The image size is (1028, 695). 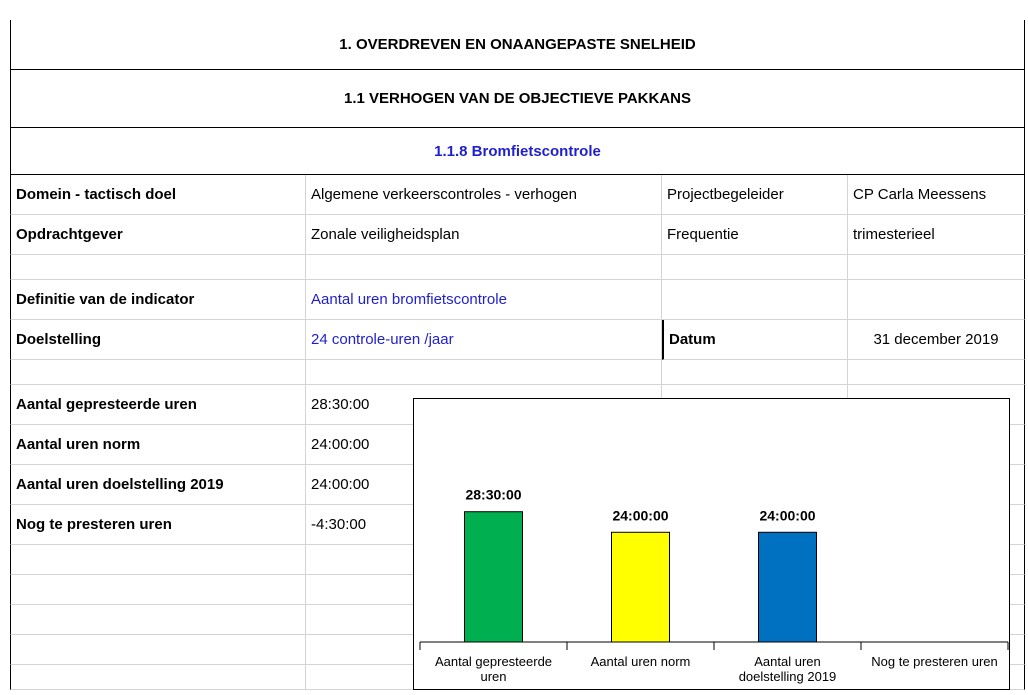 I want to click on cell: Projectbegeleider, so click(x=755, y=195).